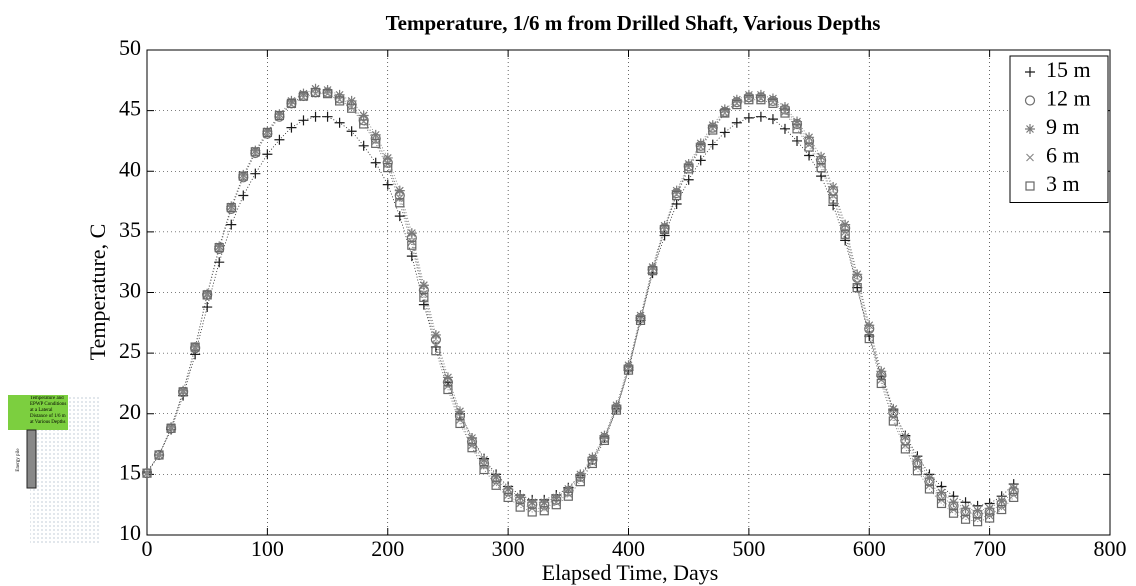 This screenshot has width=1136, height=586. I want to click on legend-label: 9 m, so click(1063, 126).